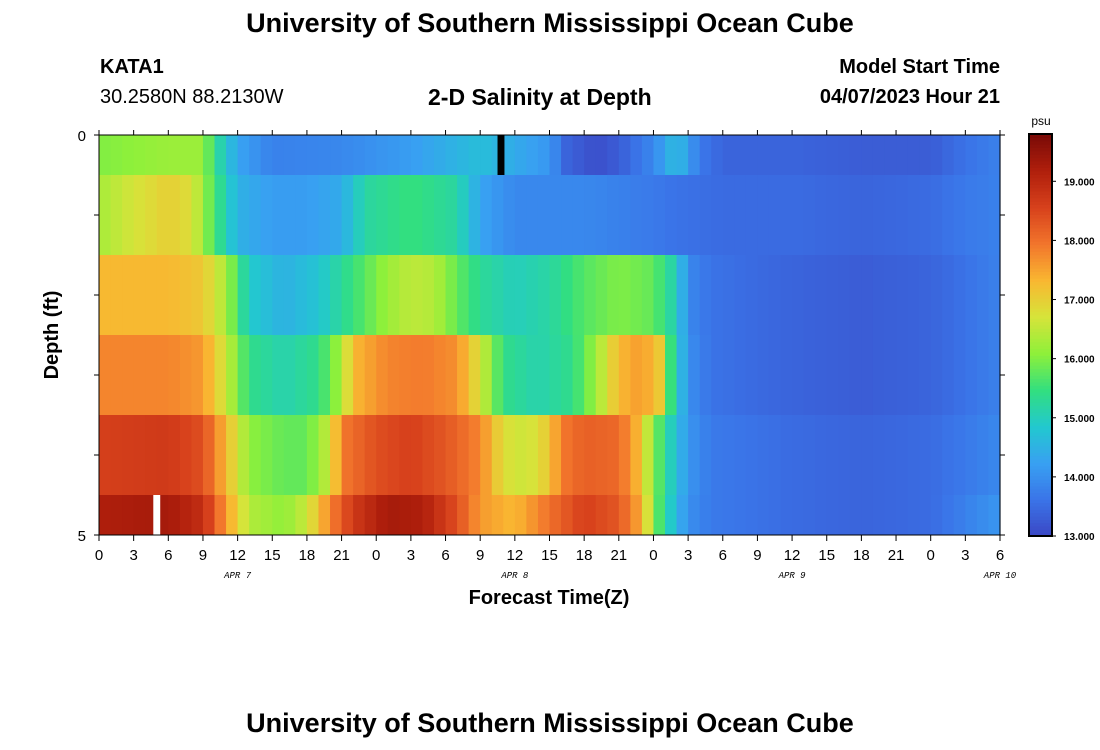 The width and height of the screenshot is (1100, 750). Describe the element at coordinates (1079, 478) in the screenshot. I see `colorbar-tick-label: 14.000` at that location.